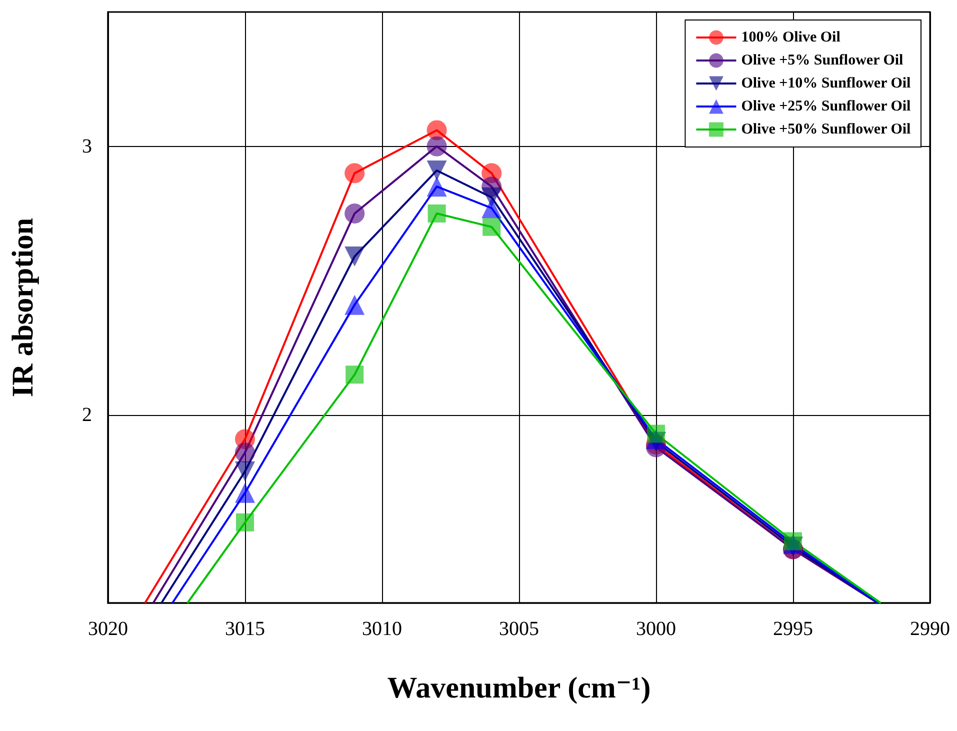  Describe the element at coordinates (930, 629) in the screenshot. I see `x-tick-label: 2990` at that location.